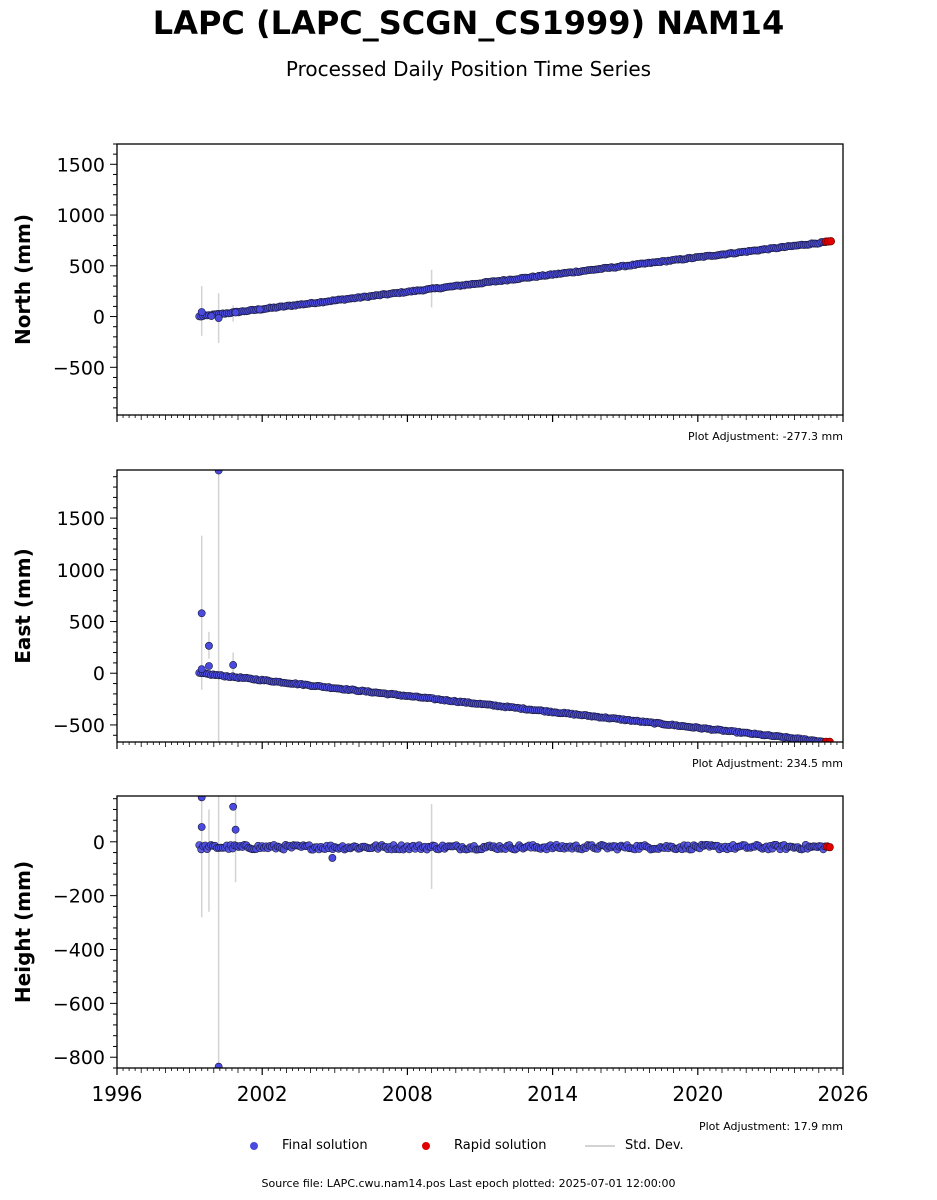 Image resolution: width=937 pixels, height=1200 pixels. I want to click on y-axis-label: North (mm), so click(23, 279).